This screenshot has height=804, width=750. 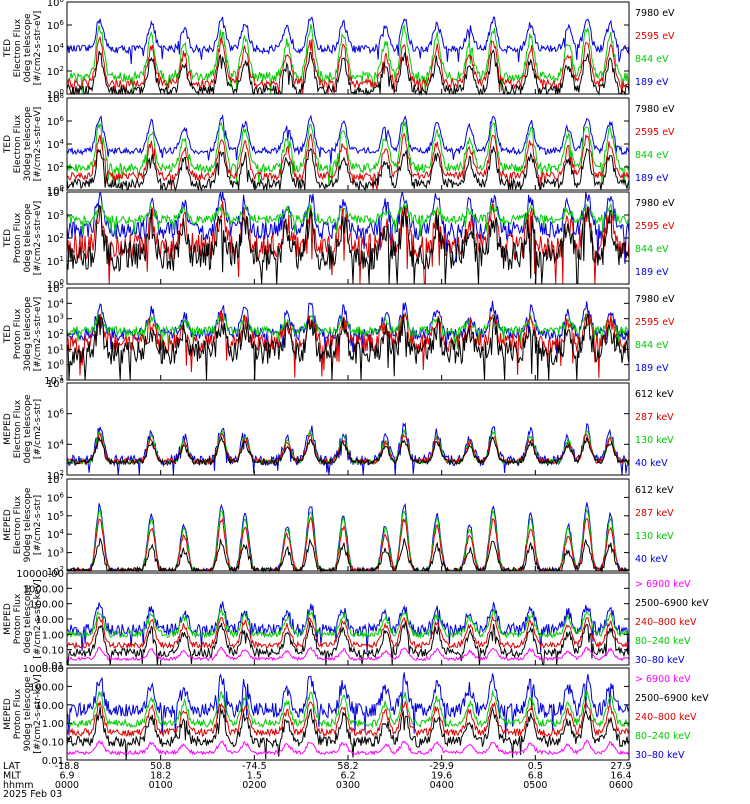 I want to click on panel-2-legend-1: 7980 eV, so click(x=655, y=109).